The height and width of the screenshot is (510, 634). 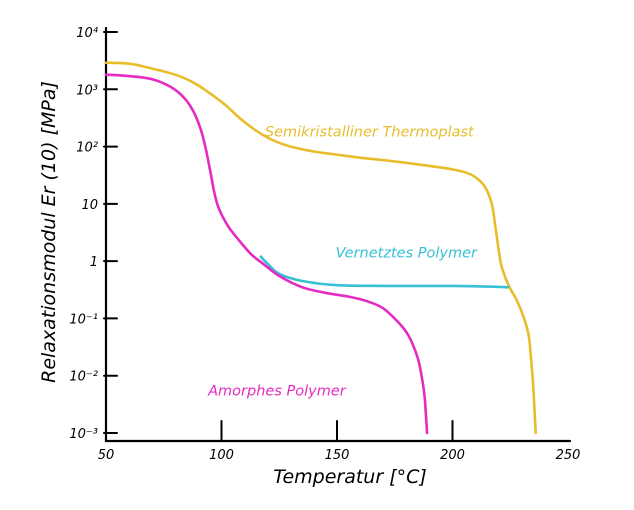 What do you see at coordinates (49, 232) in the screenshot?
I see `y-axis-label: Relaxationsmodul Er (10) [MPa]` at bounding box center [49, 232].